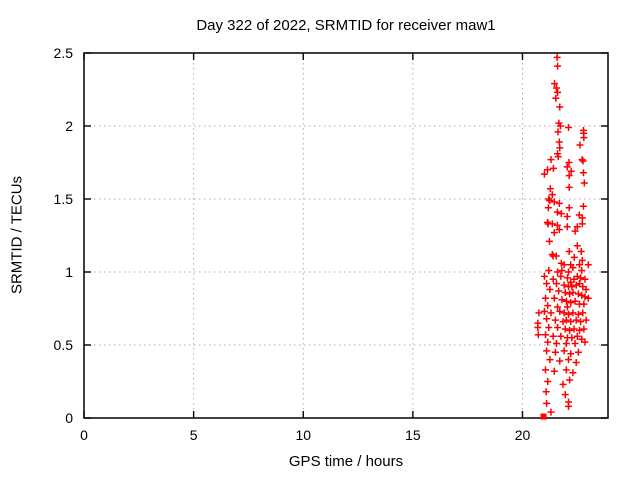 The height and width of the screenshot is (480, 640). What do you see at coordinates (69, 418) in the screenshot?
I see `y-tick-label: 0` at bounding box center [69, 418].